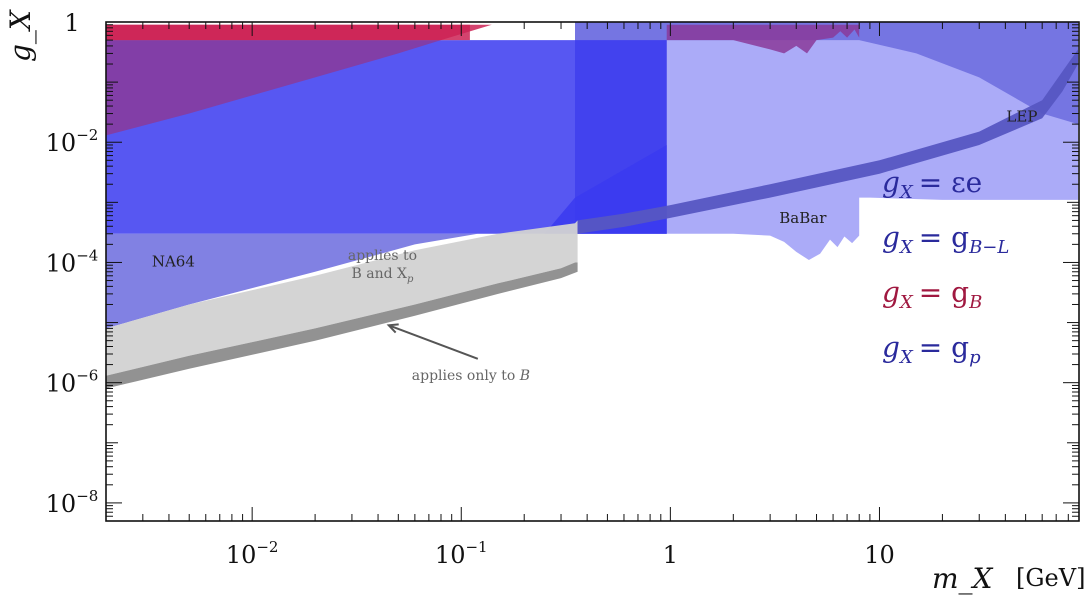 Image resolution: width=1086 pixels, height=597 pixels. Describe the element at coordinates (20, 35) in the screenshot. I see `y-axis-title: g_X` at that location.